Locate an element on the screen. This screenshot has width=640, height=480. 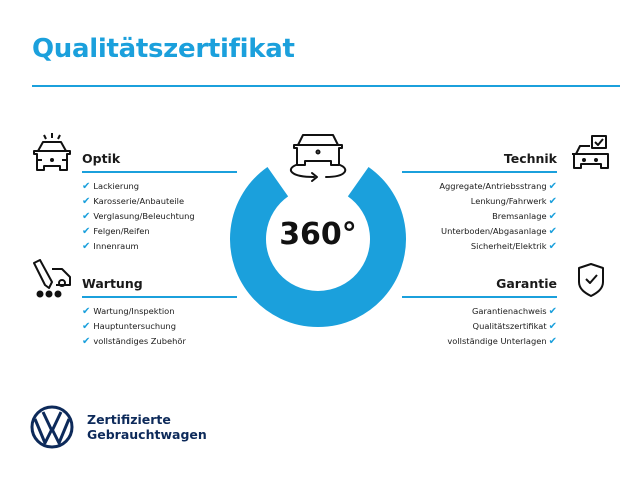
brand-line-1: Zertifizierte is located at coordinates (129, 419).